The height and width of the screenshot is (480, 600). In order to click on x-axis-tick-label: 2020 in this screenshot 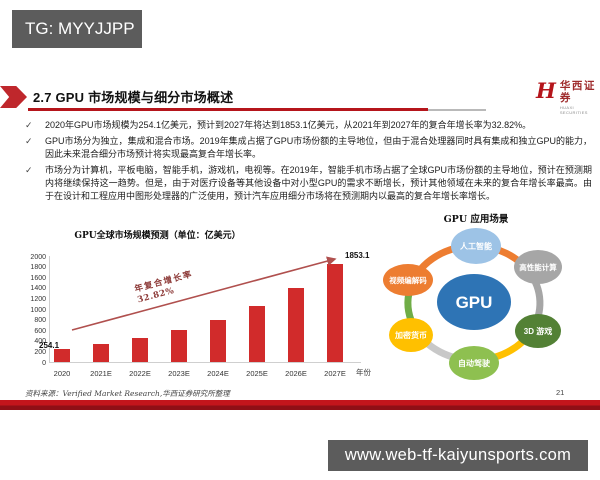, I will do `click(62, 373)`.